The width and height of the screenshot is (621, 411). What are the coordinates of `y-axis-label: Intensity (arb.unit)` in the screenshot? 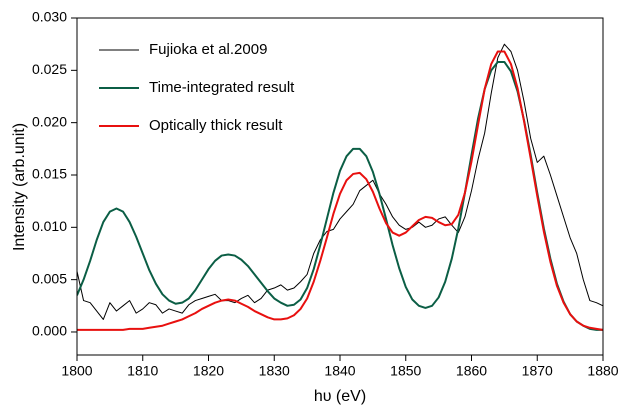 It's located at (19, 187).